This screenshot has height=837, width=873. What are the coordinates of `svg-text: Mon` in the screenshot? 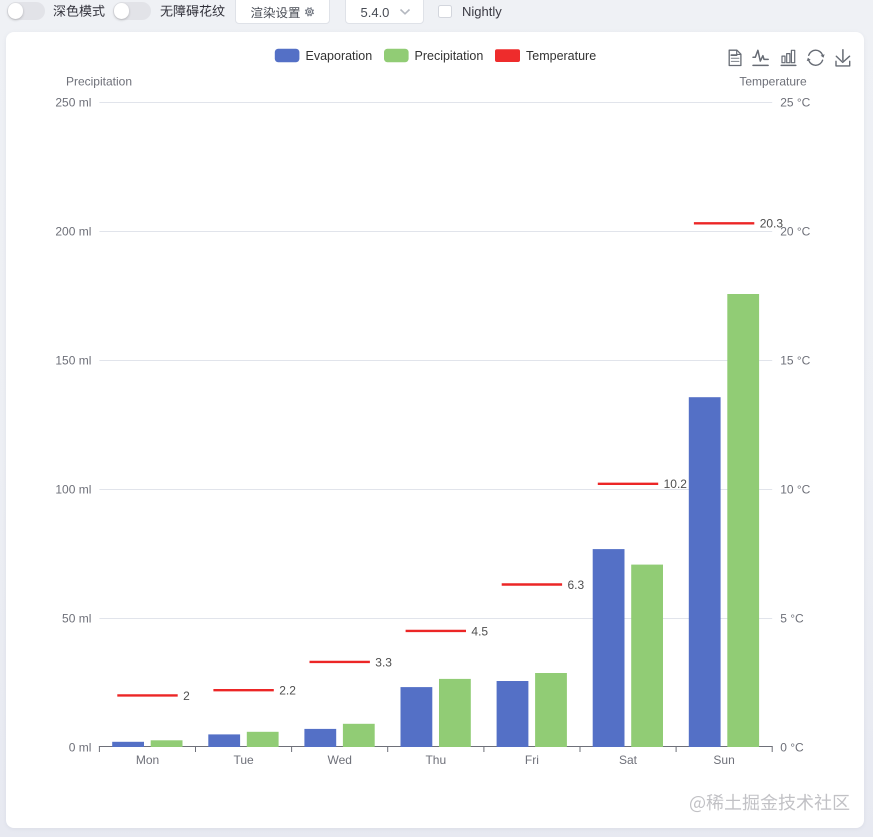 It's located at (147, 760).